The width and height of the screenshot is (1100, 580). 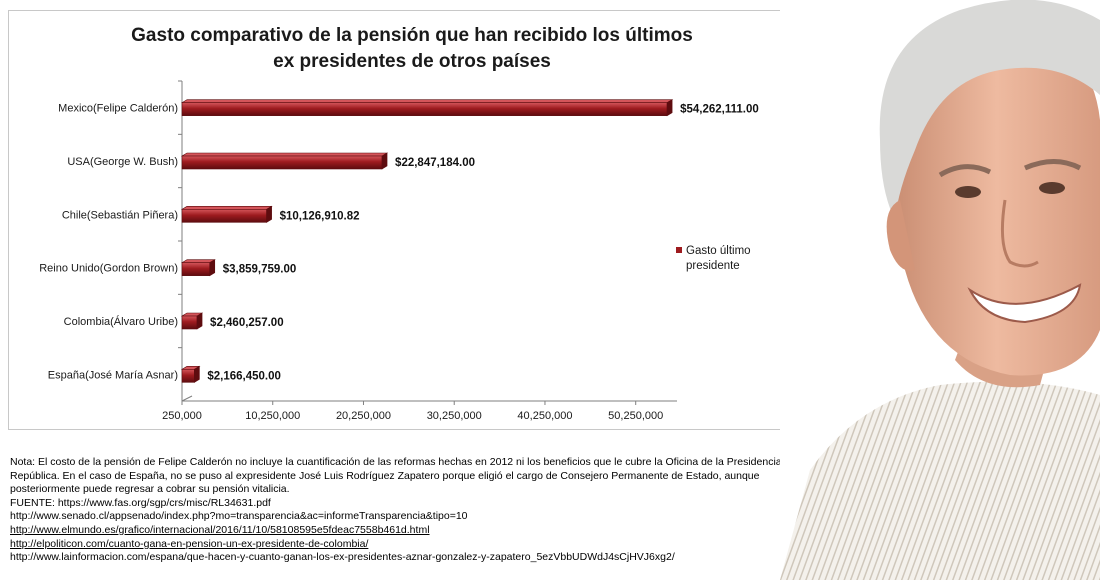 What do you see at coordinates (187, 398) in the screenshot?
I see `axis-depth` at bounding box center [187, 398].